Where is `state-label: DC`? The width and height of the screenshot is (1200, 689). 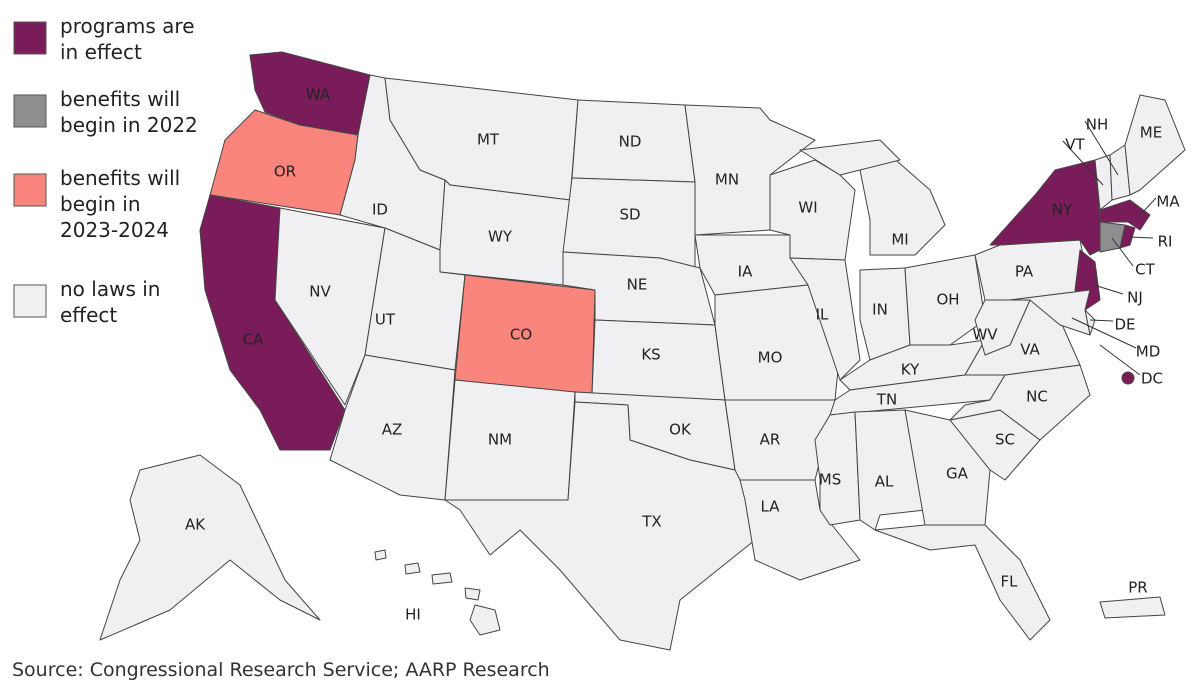 state-label: DC is located at coordinates (1152, 379).